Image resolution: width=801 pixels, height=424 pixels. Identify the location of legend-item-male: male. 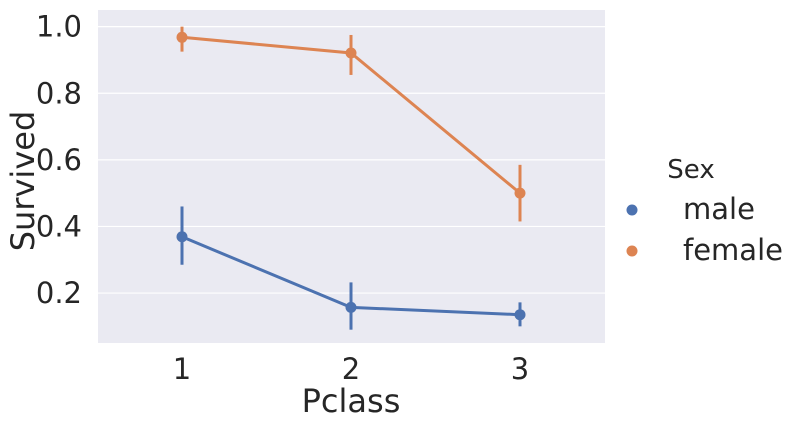
(690, 209).